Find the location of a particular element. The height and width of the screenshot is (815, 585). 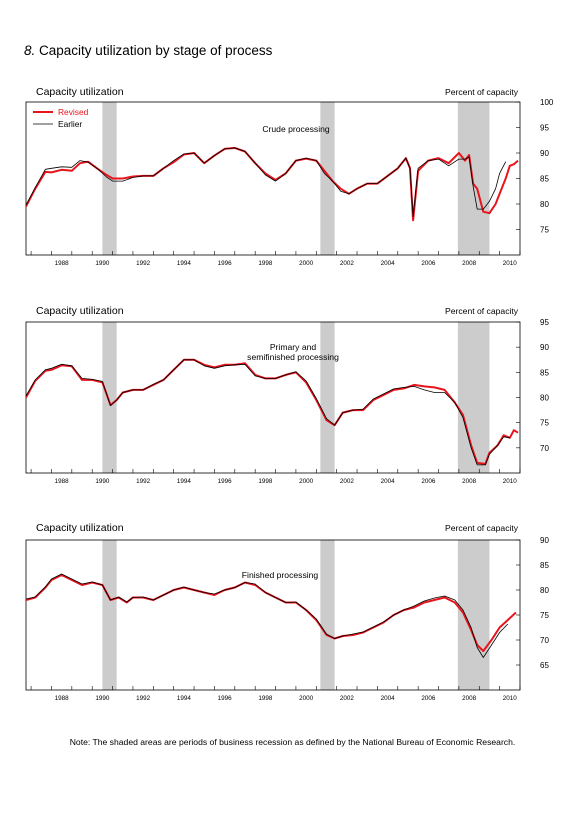

panel-title: Finished processing is located at coordinates (280, 575).